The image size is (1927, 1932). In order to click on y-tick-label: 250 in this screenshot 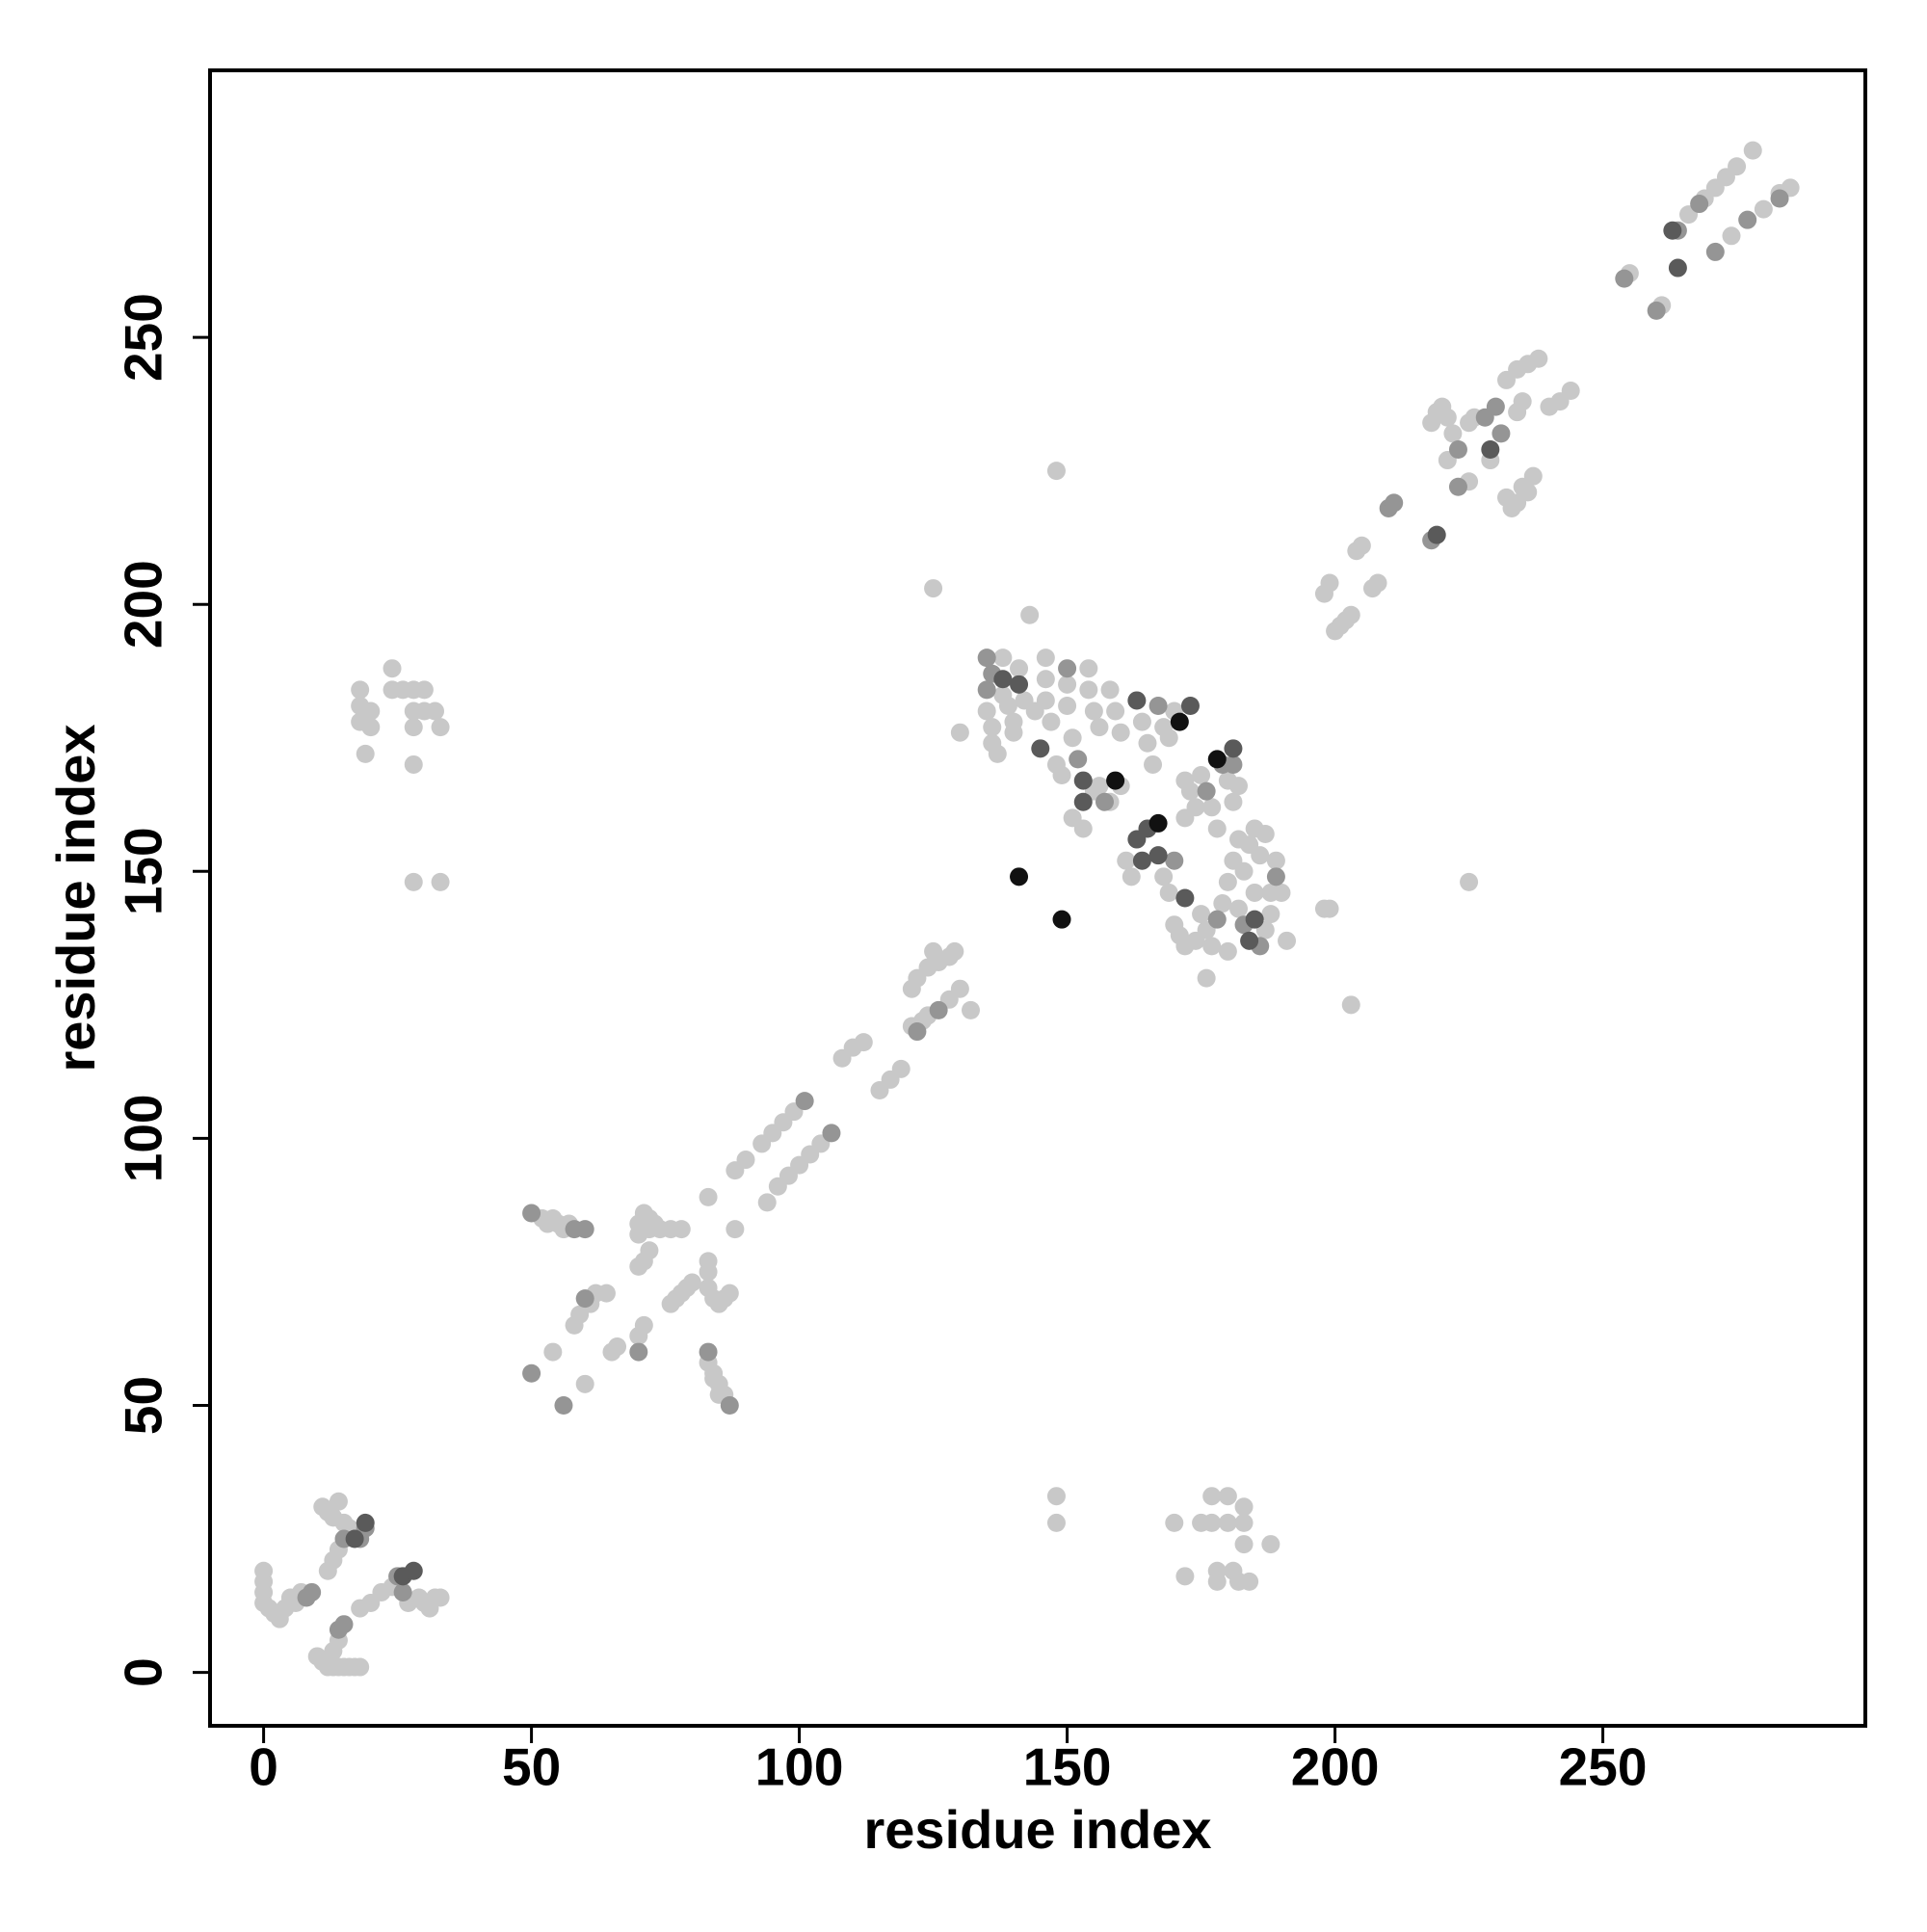, I will do `click(144, 337)`.